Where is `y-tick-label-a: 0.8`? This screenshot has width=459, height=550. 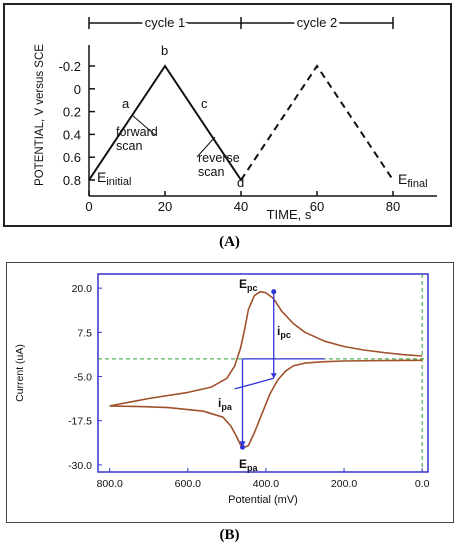 y-tick-label-a: 0.8 is located at coordinates (72, 180).